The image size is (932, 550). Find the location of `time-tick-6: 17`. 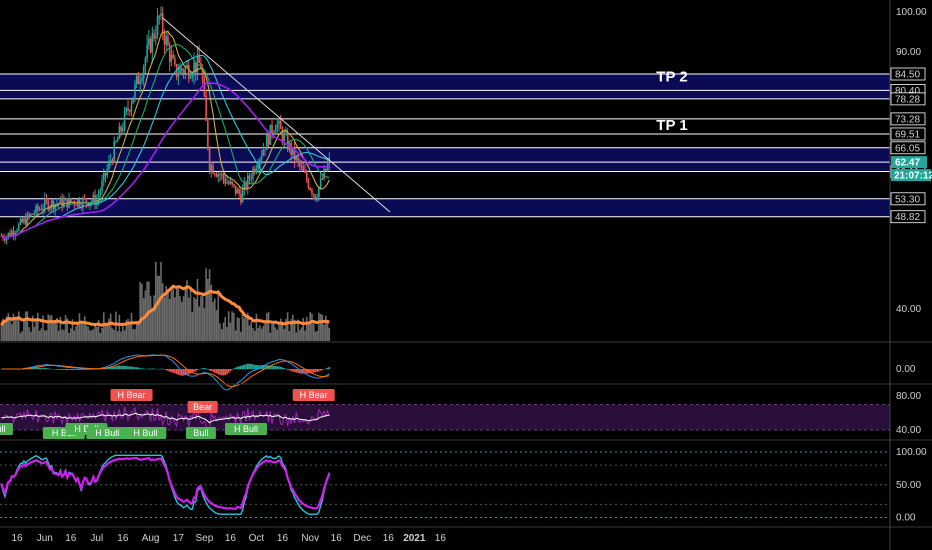

time-tick-6: 17 is located at coordinates (179, 538).